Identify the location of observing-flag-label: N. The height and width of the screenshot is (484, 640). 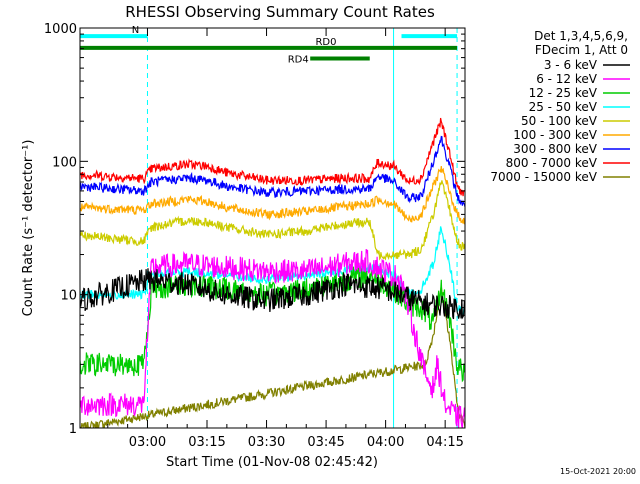
(135, 30).